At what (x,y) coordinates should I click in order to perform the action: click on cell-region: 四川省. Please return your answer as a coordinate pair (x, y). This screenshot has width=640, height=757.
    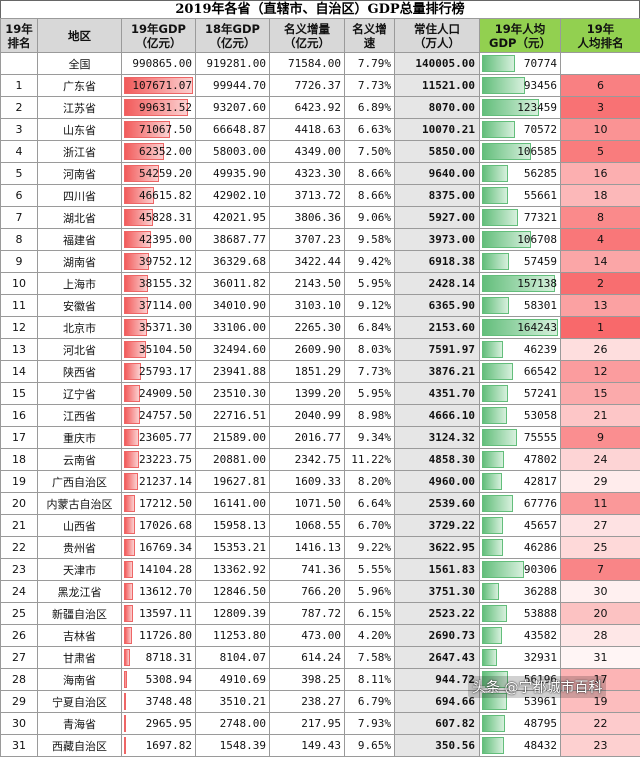
    Looking at the image, I should click on (80, 196).